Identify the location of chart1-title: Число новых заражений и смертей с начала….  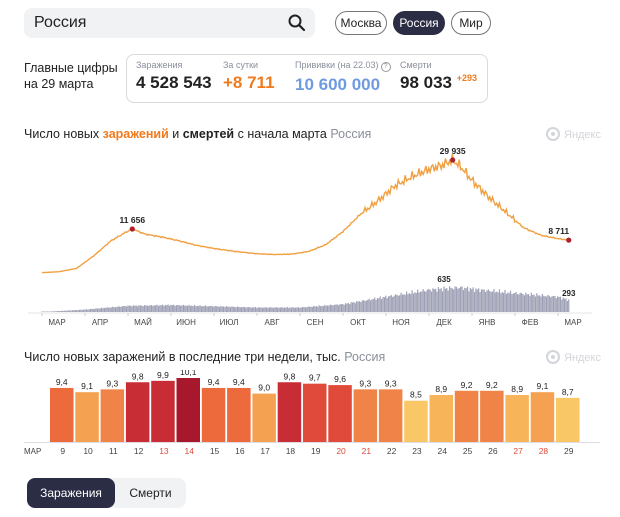
(197, 134).